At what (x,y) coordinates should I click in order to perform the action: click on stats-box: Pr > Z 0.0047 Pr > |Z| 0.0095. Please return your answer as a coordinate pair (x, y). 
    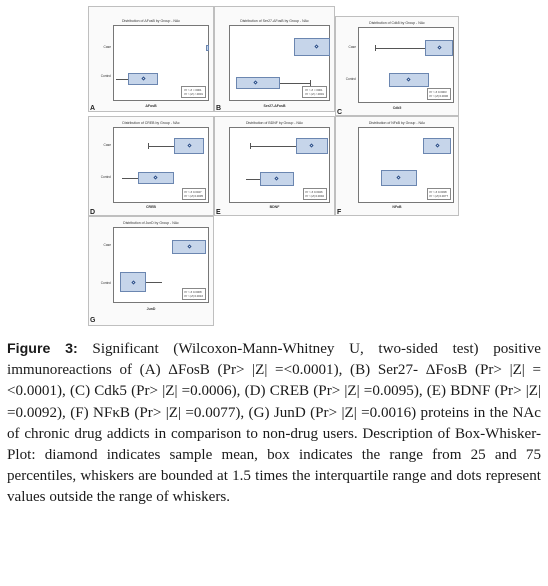
    Looking at the image, I should click on (193, 194).